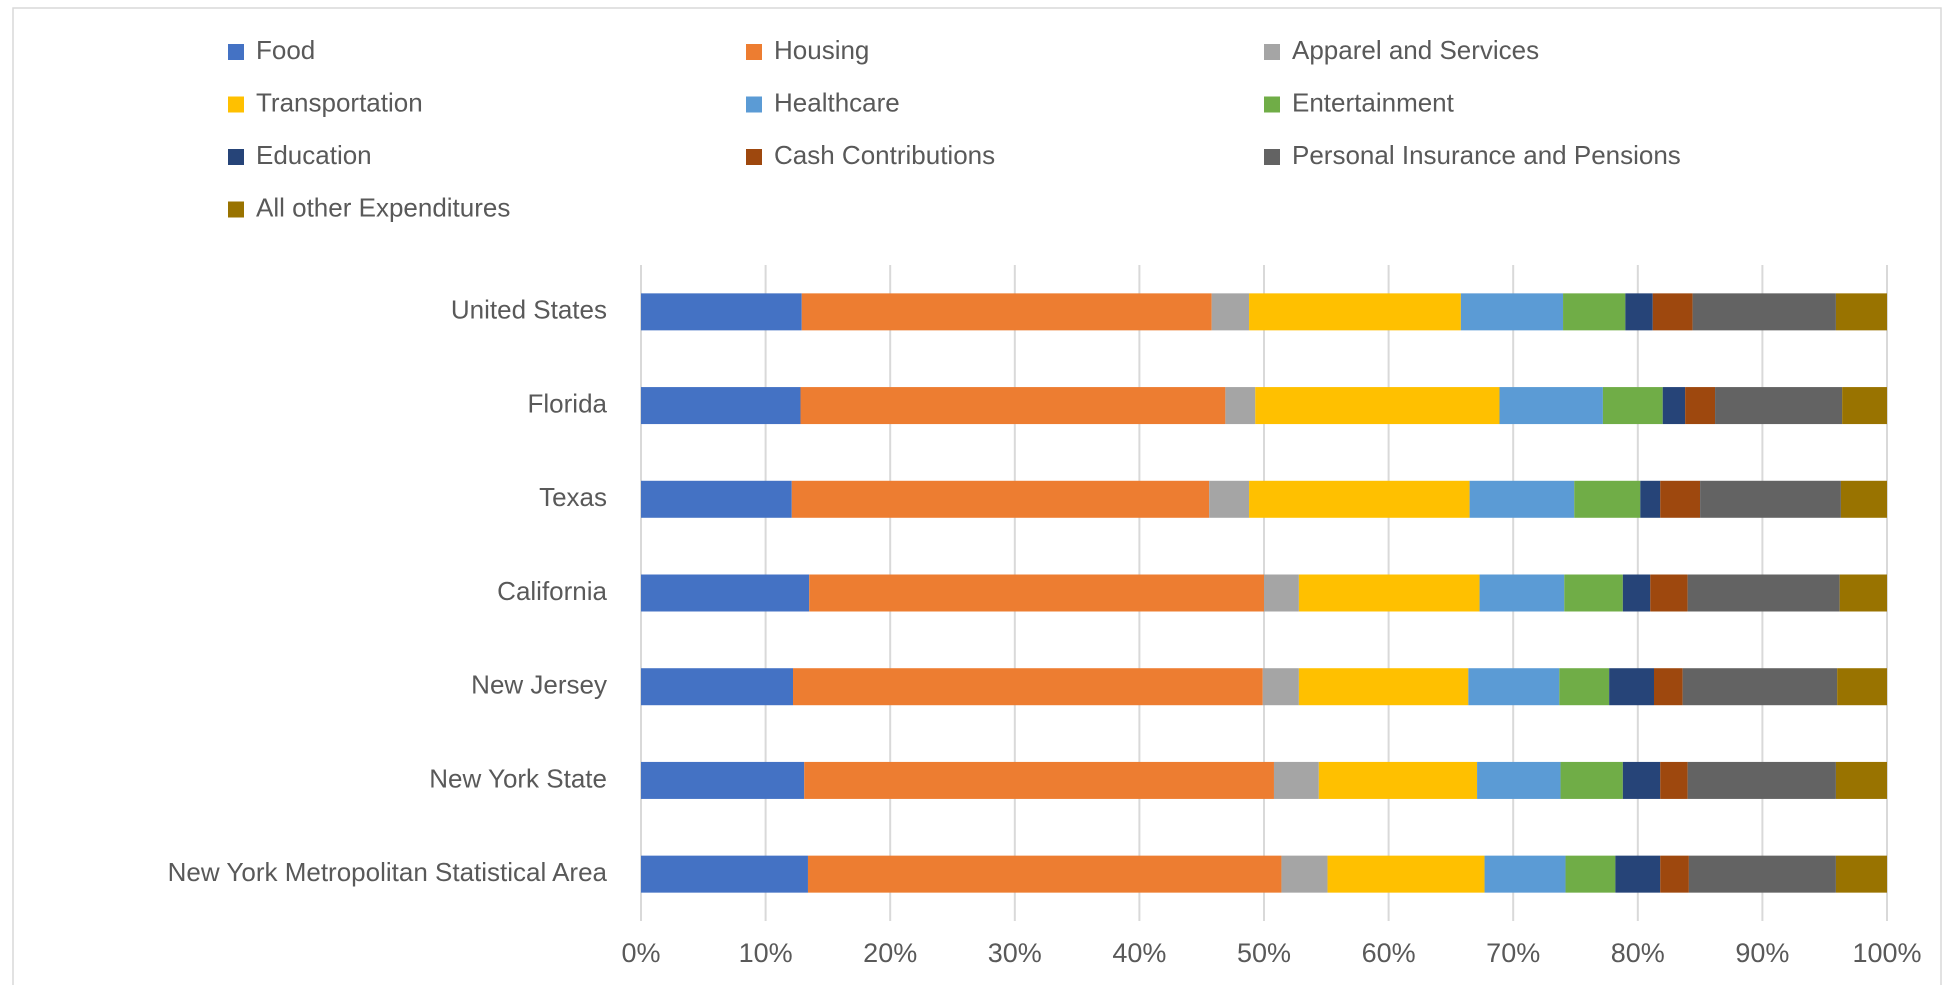 The width and height of the screenshot is (1952, 985). I want to click on x-tick-label: 0%, so click(640, 953).